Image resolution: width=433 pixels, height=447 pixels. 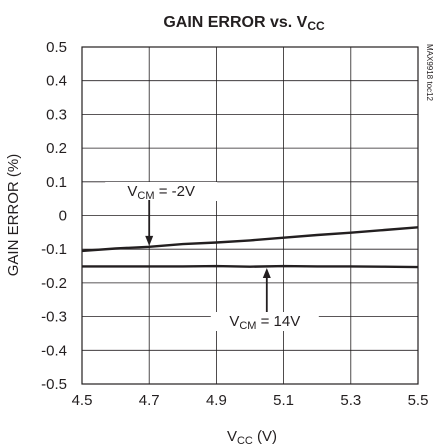 I want to click on y-tick-label-9: -0.4, so click(x=54, y=350).